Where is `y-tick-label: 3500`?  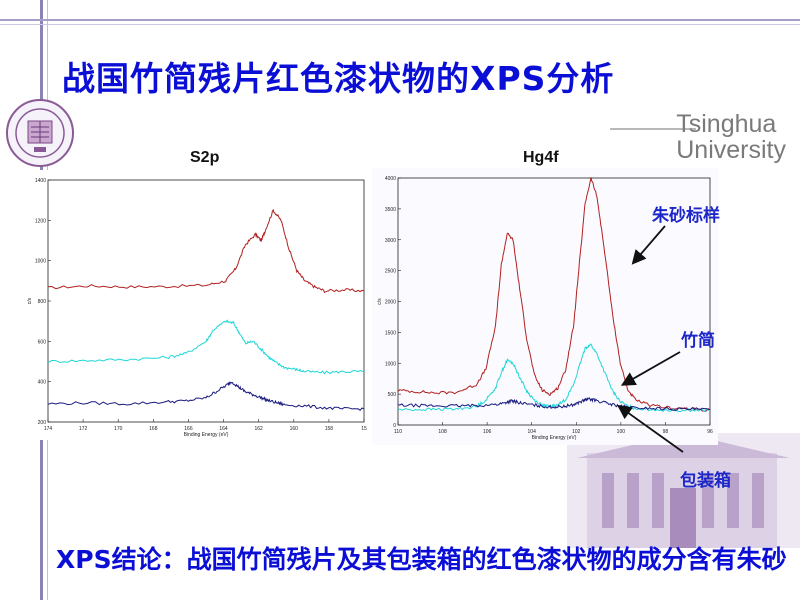
y-tick-label: 3500 is located at coordinates (390, 210).